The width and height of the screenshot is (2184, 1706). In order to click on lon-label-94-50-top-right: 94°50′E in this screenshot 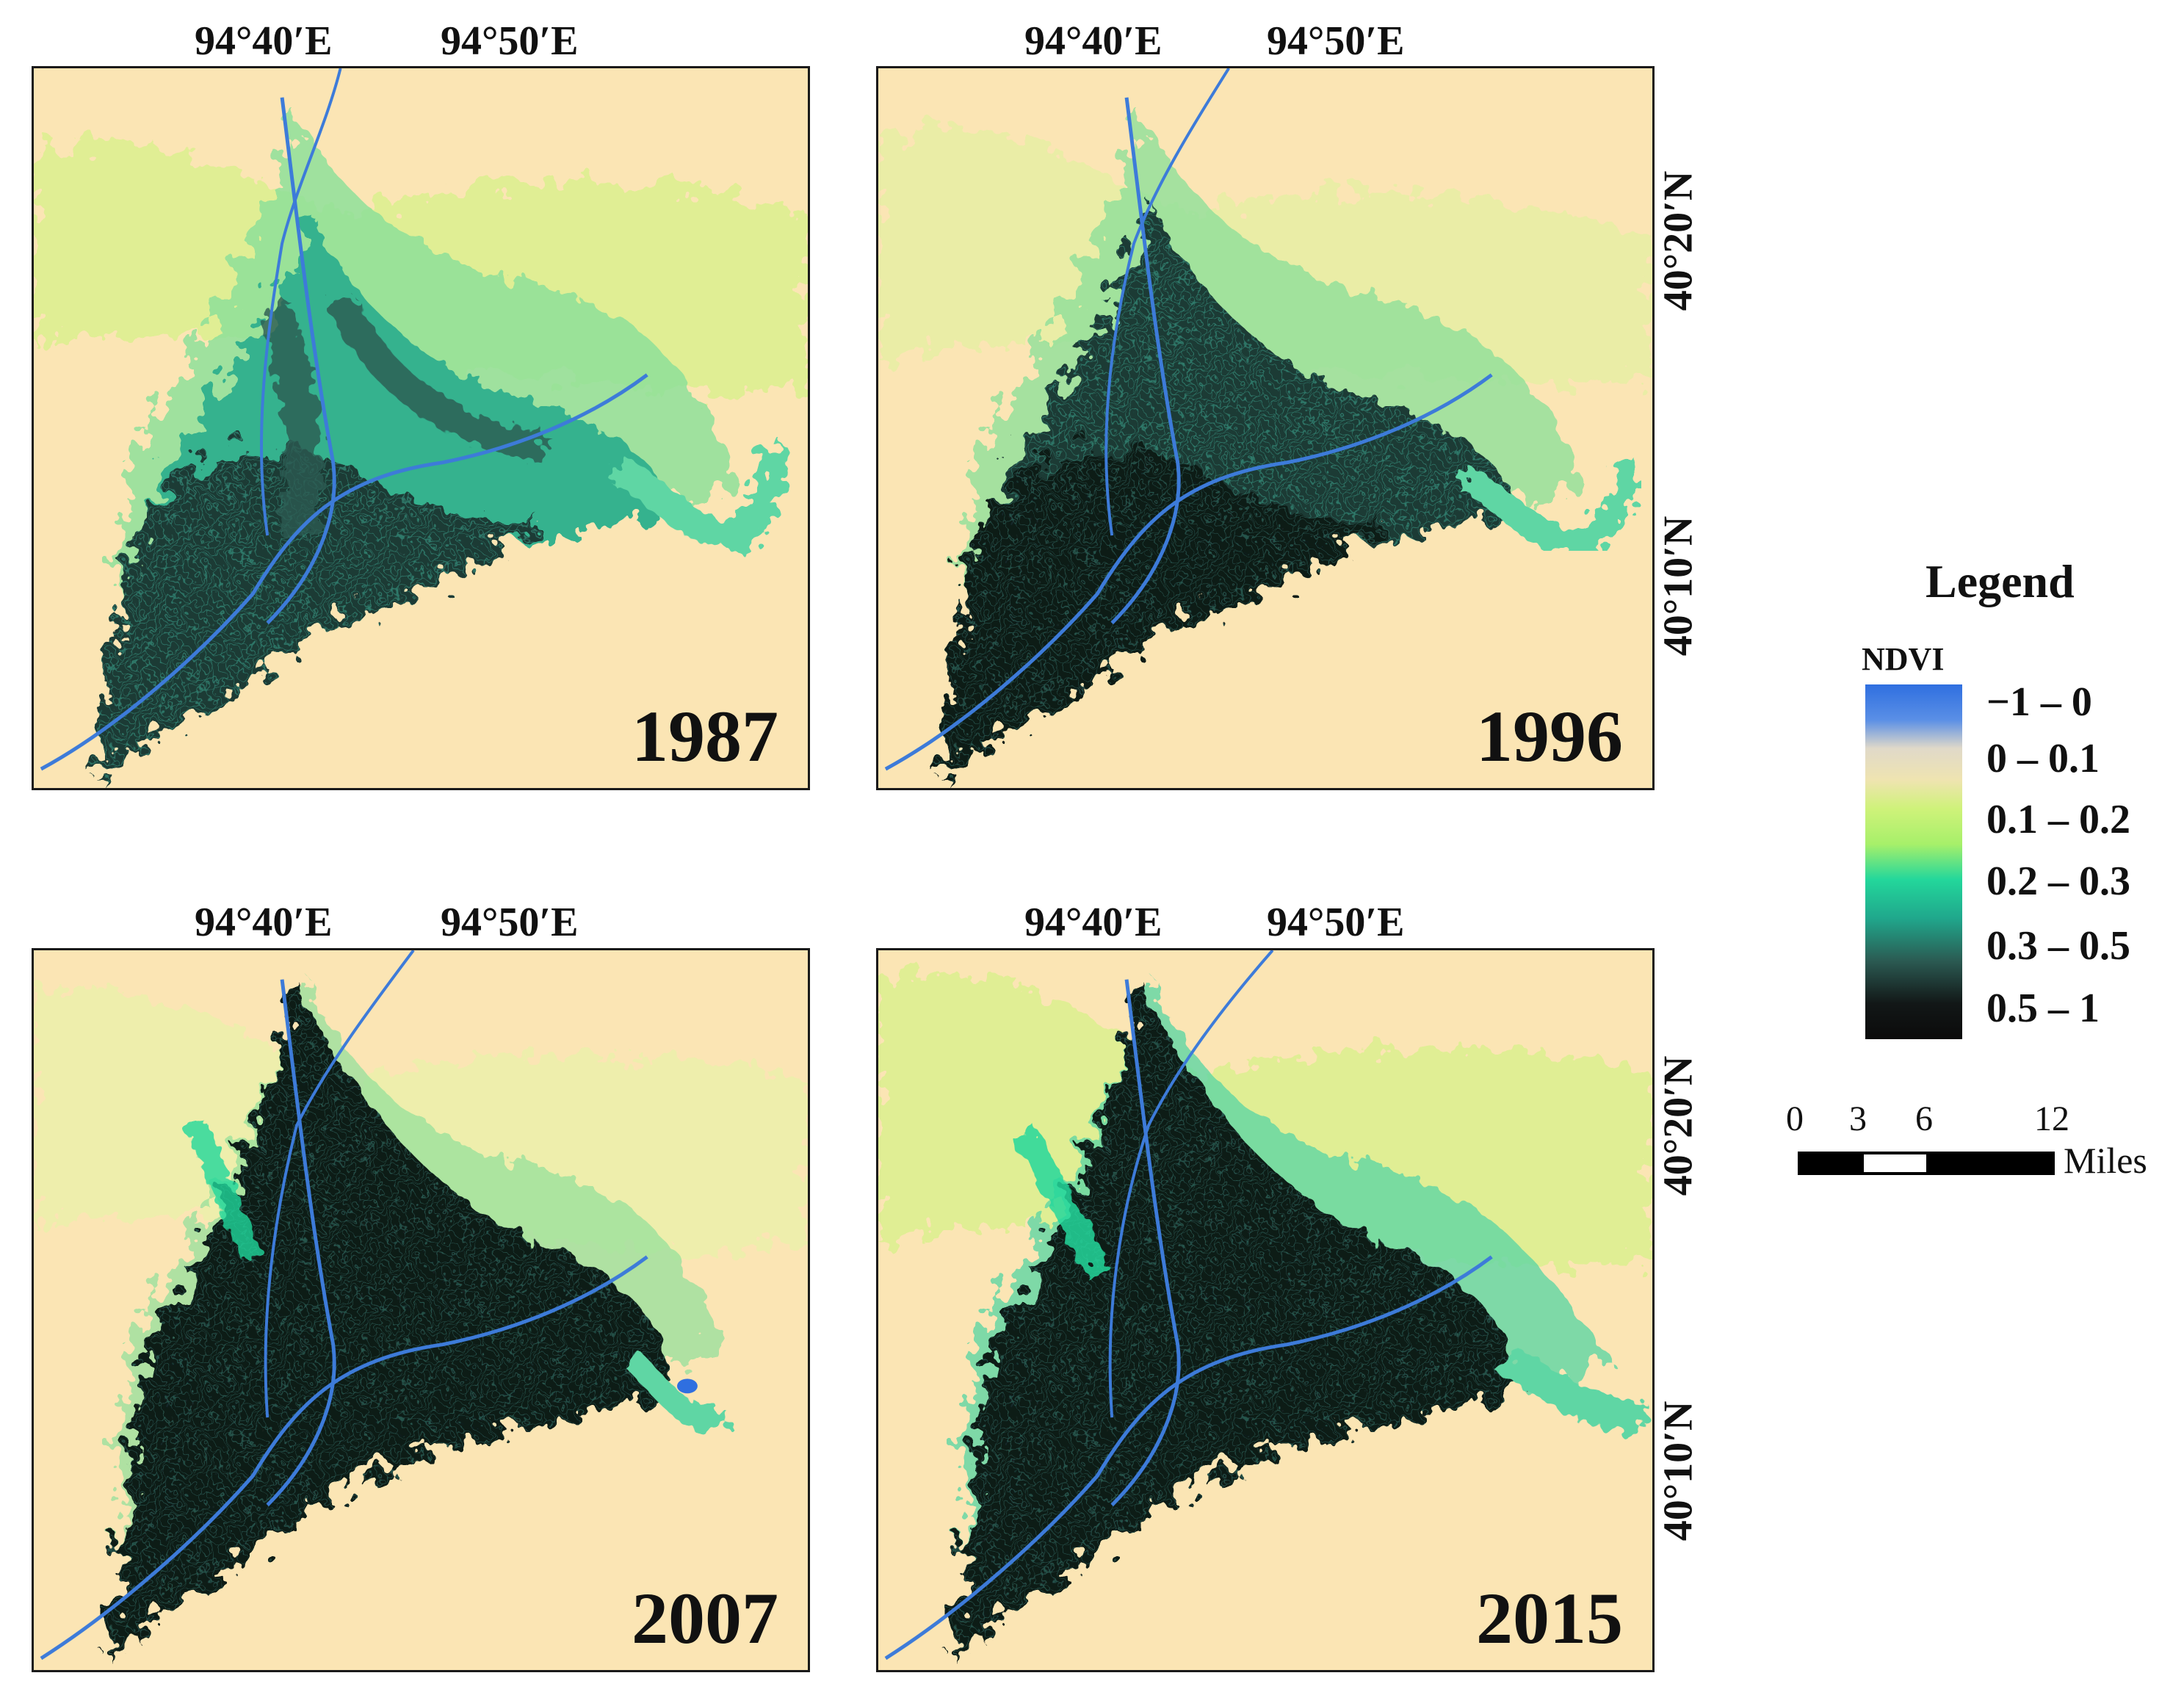, I will do `click(1336, 41)`.